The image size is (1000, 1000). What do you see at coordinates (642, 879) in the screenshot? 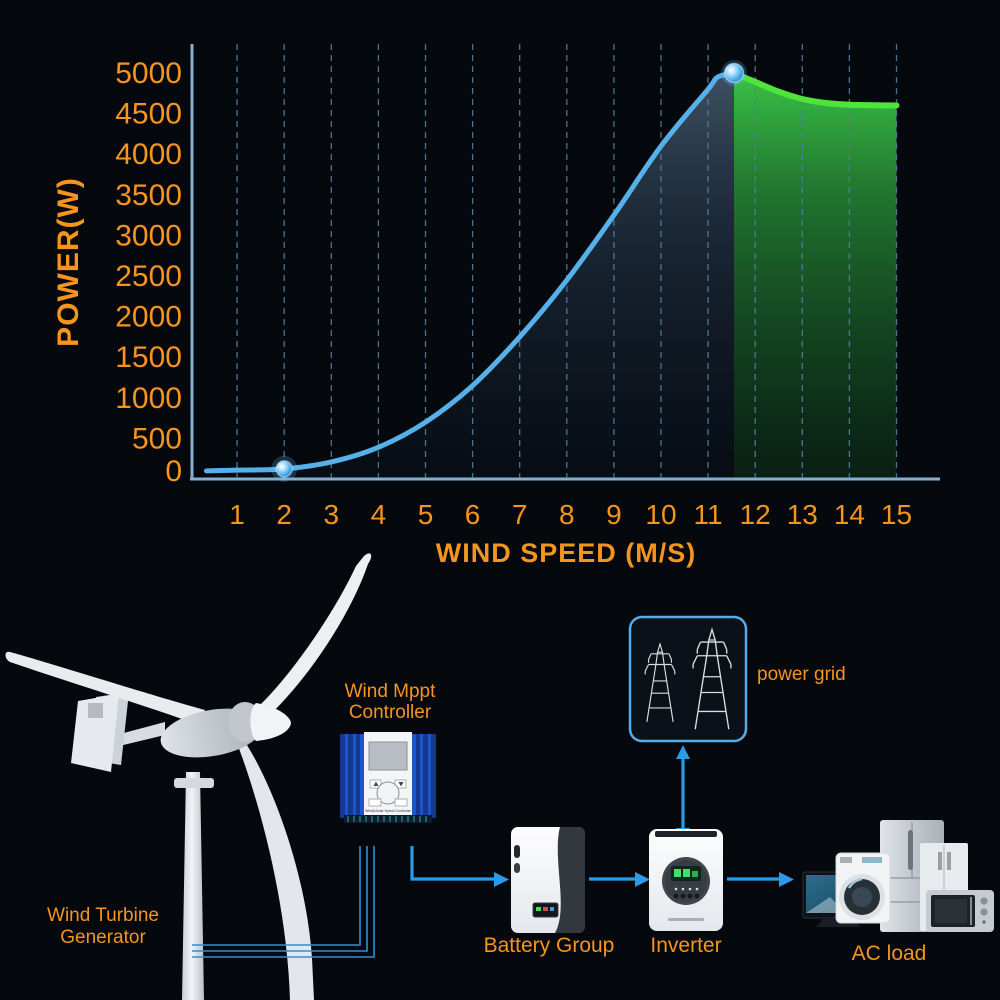
I see `arrowhead-inverter` at bounding box center [642, 879].